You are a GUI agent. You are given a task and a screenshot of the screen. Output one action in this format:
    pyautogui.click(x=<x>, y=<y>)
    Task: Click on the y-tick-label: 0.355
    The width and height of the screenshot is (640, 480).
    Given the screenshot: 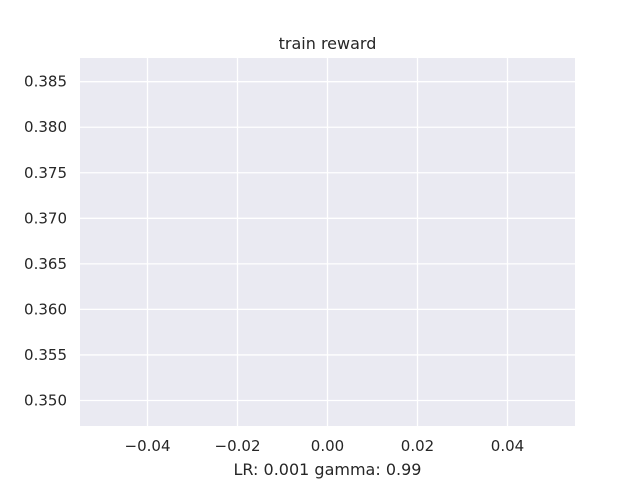 What is the action you would take?
    pyautogui.click(x=45, y=355)
    